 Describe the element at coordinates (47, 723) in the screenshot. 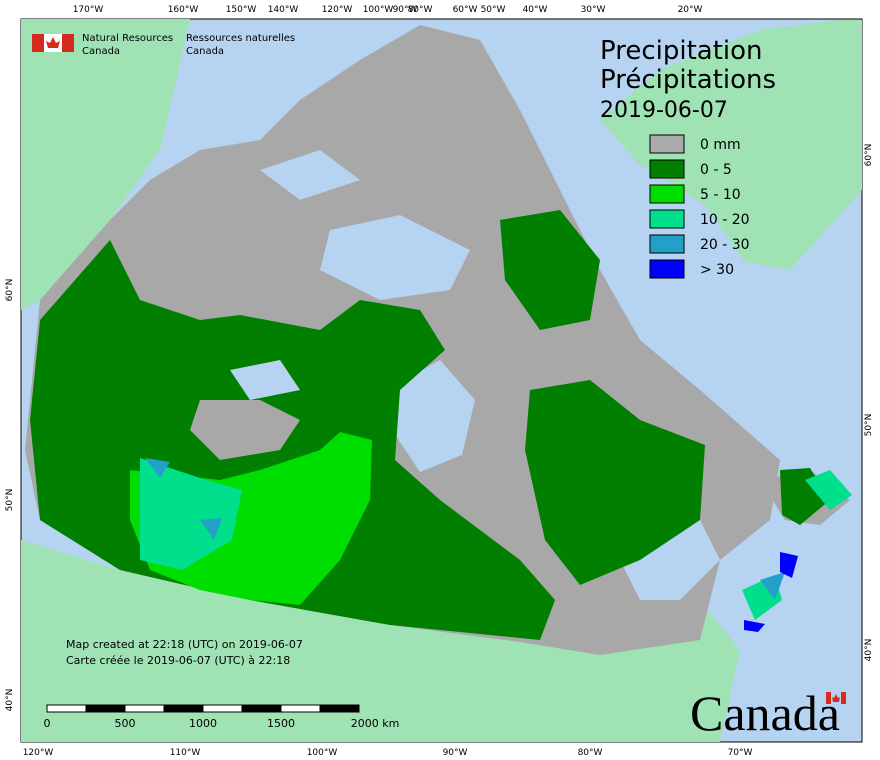

I see `scale-label: 0` at that location.